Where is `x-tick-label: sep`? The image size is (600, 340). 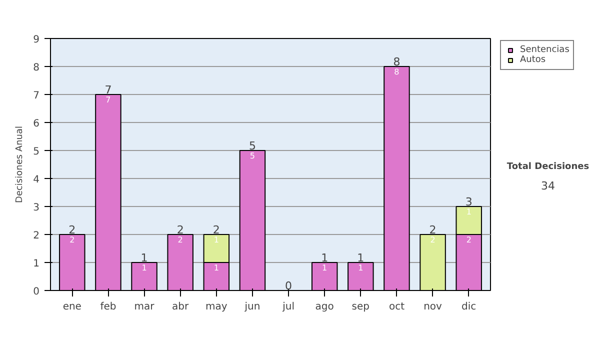
x-tick-label: sep is located at coordinates (361, 307).